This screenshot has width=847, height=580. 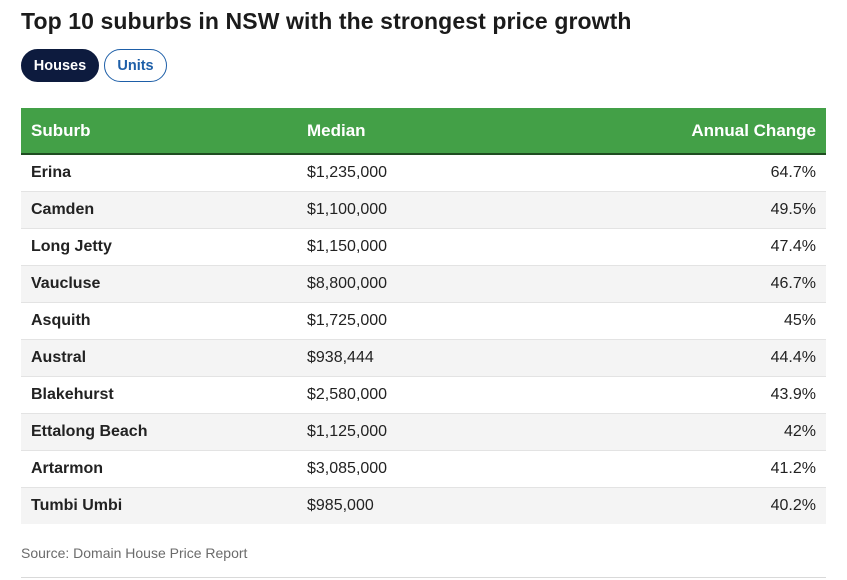 I want to click on annual-change-cell: 46.7%, so click(x=696, y=284).